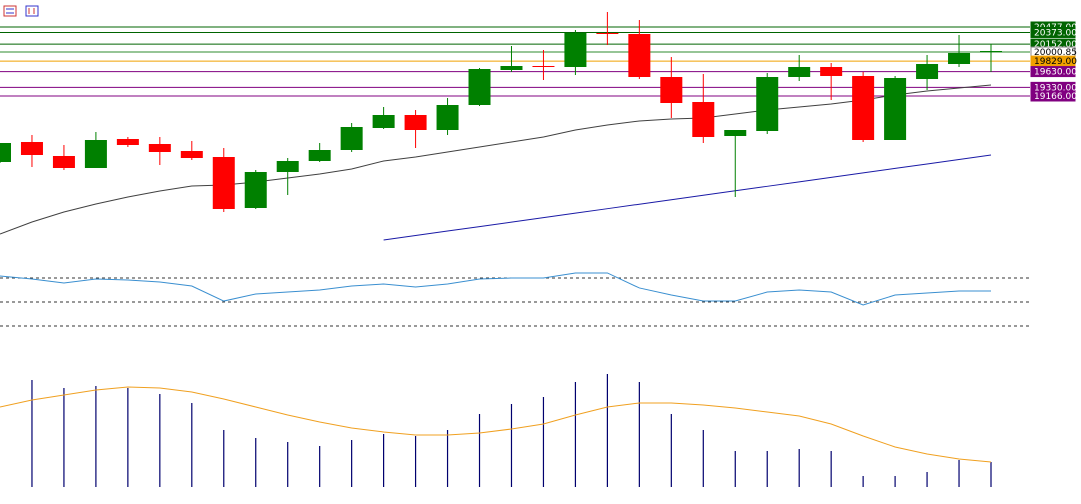  What do you see at coordinates (496, 424) in the screenshot?
I see `average-line` at bounding box center [496, 424].